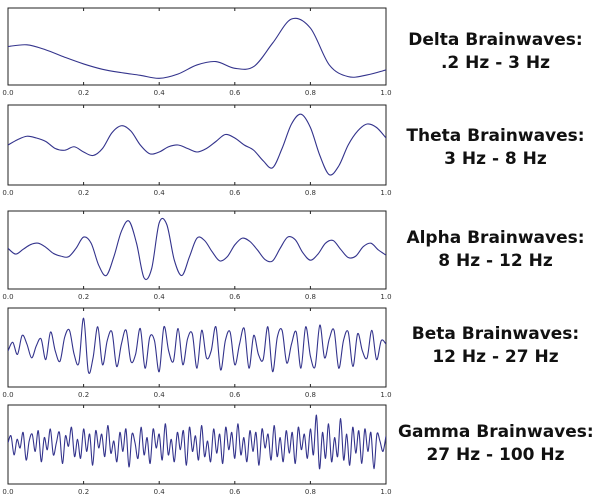  Describe the element at coordinates (160, 297) in the screenshot. I see `alpha-x-tick-label: 0.4` at that location.